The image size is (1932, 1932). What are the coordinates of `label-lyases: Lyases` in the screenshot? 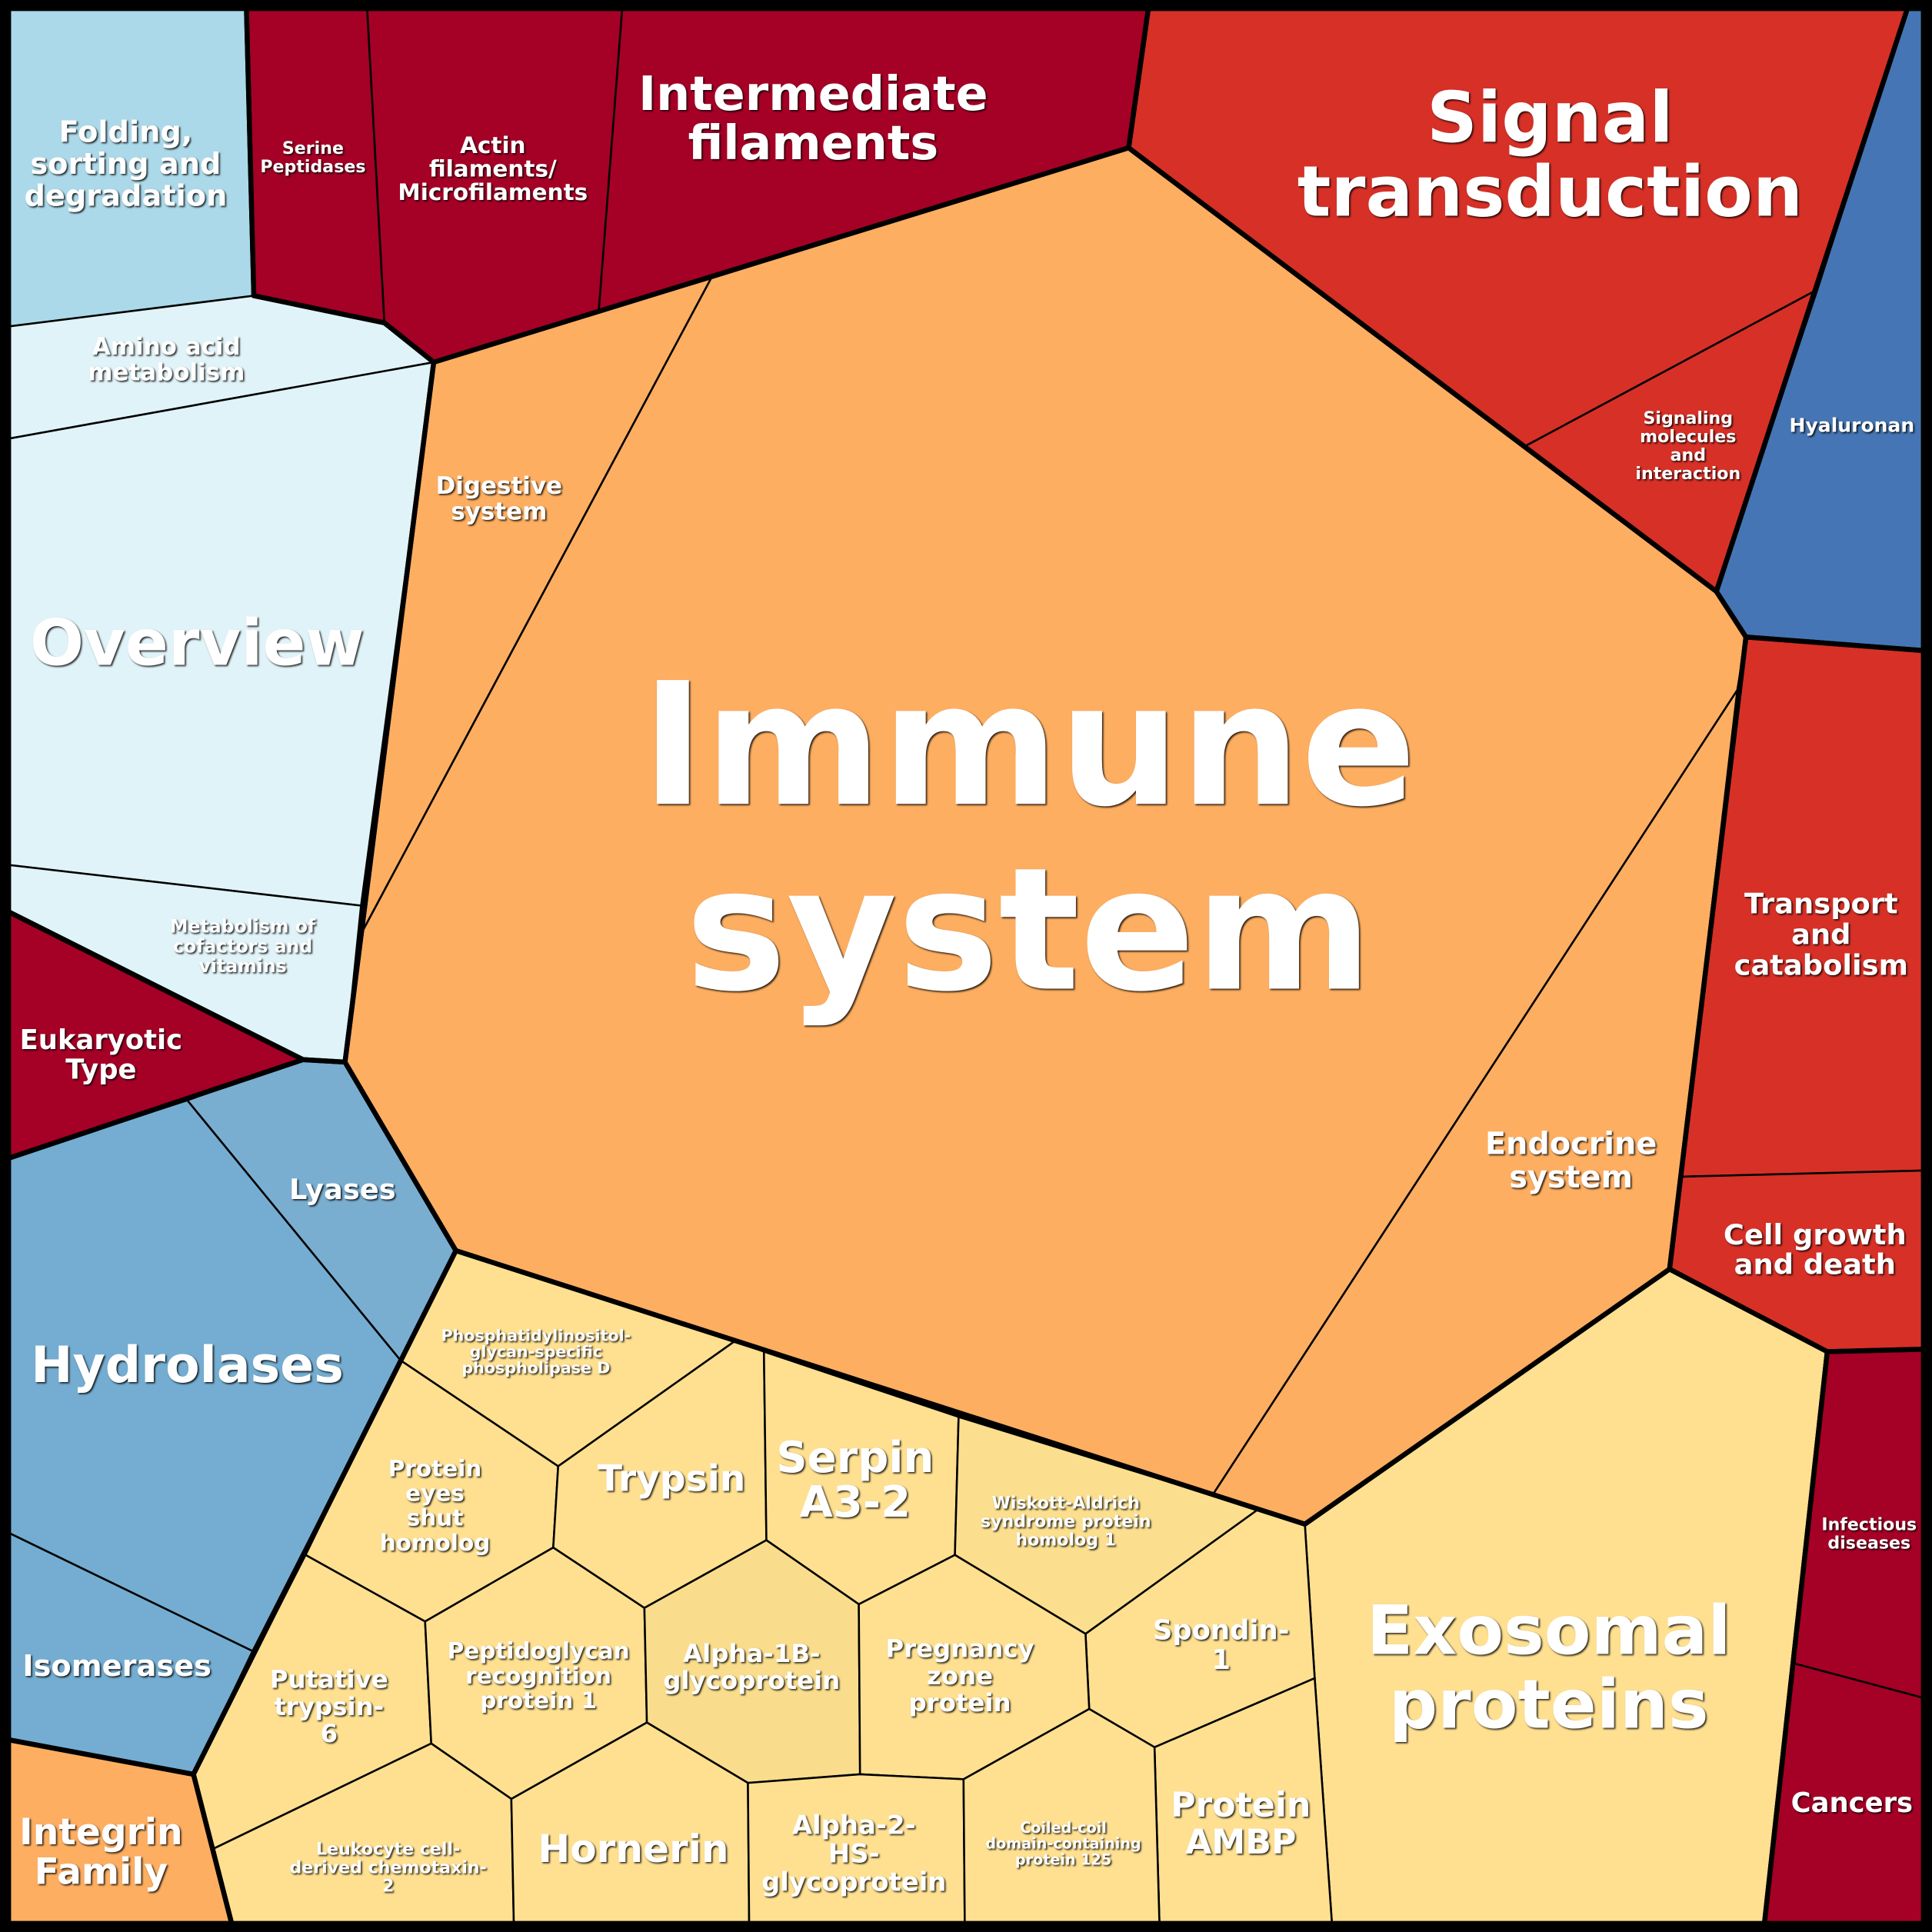 It's located at (342, 1188).